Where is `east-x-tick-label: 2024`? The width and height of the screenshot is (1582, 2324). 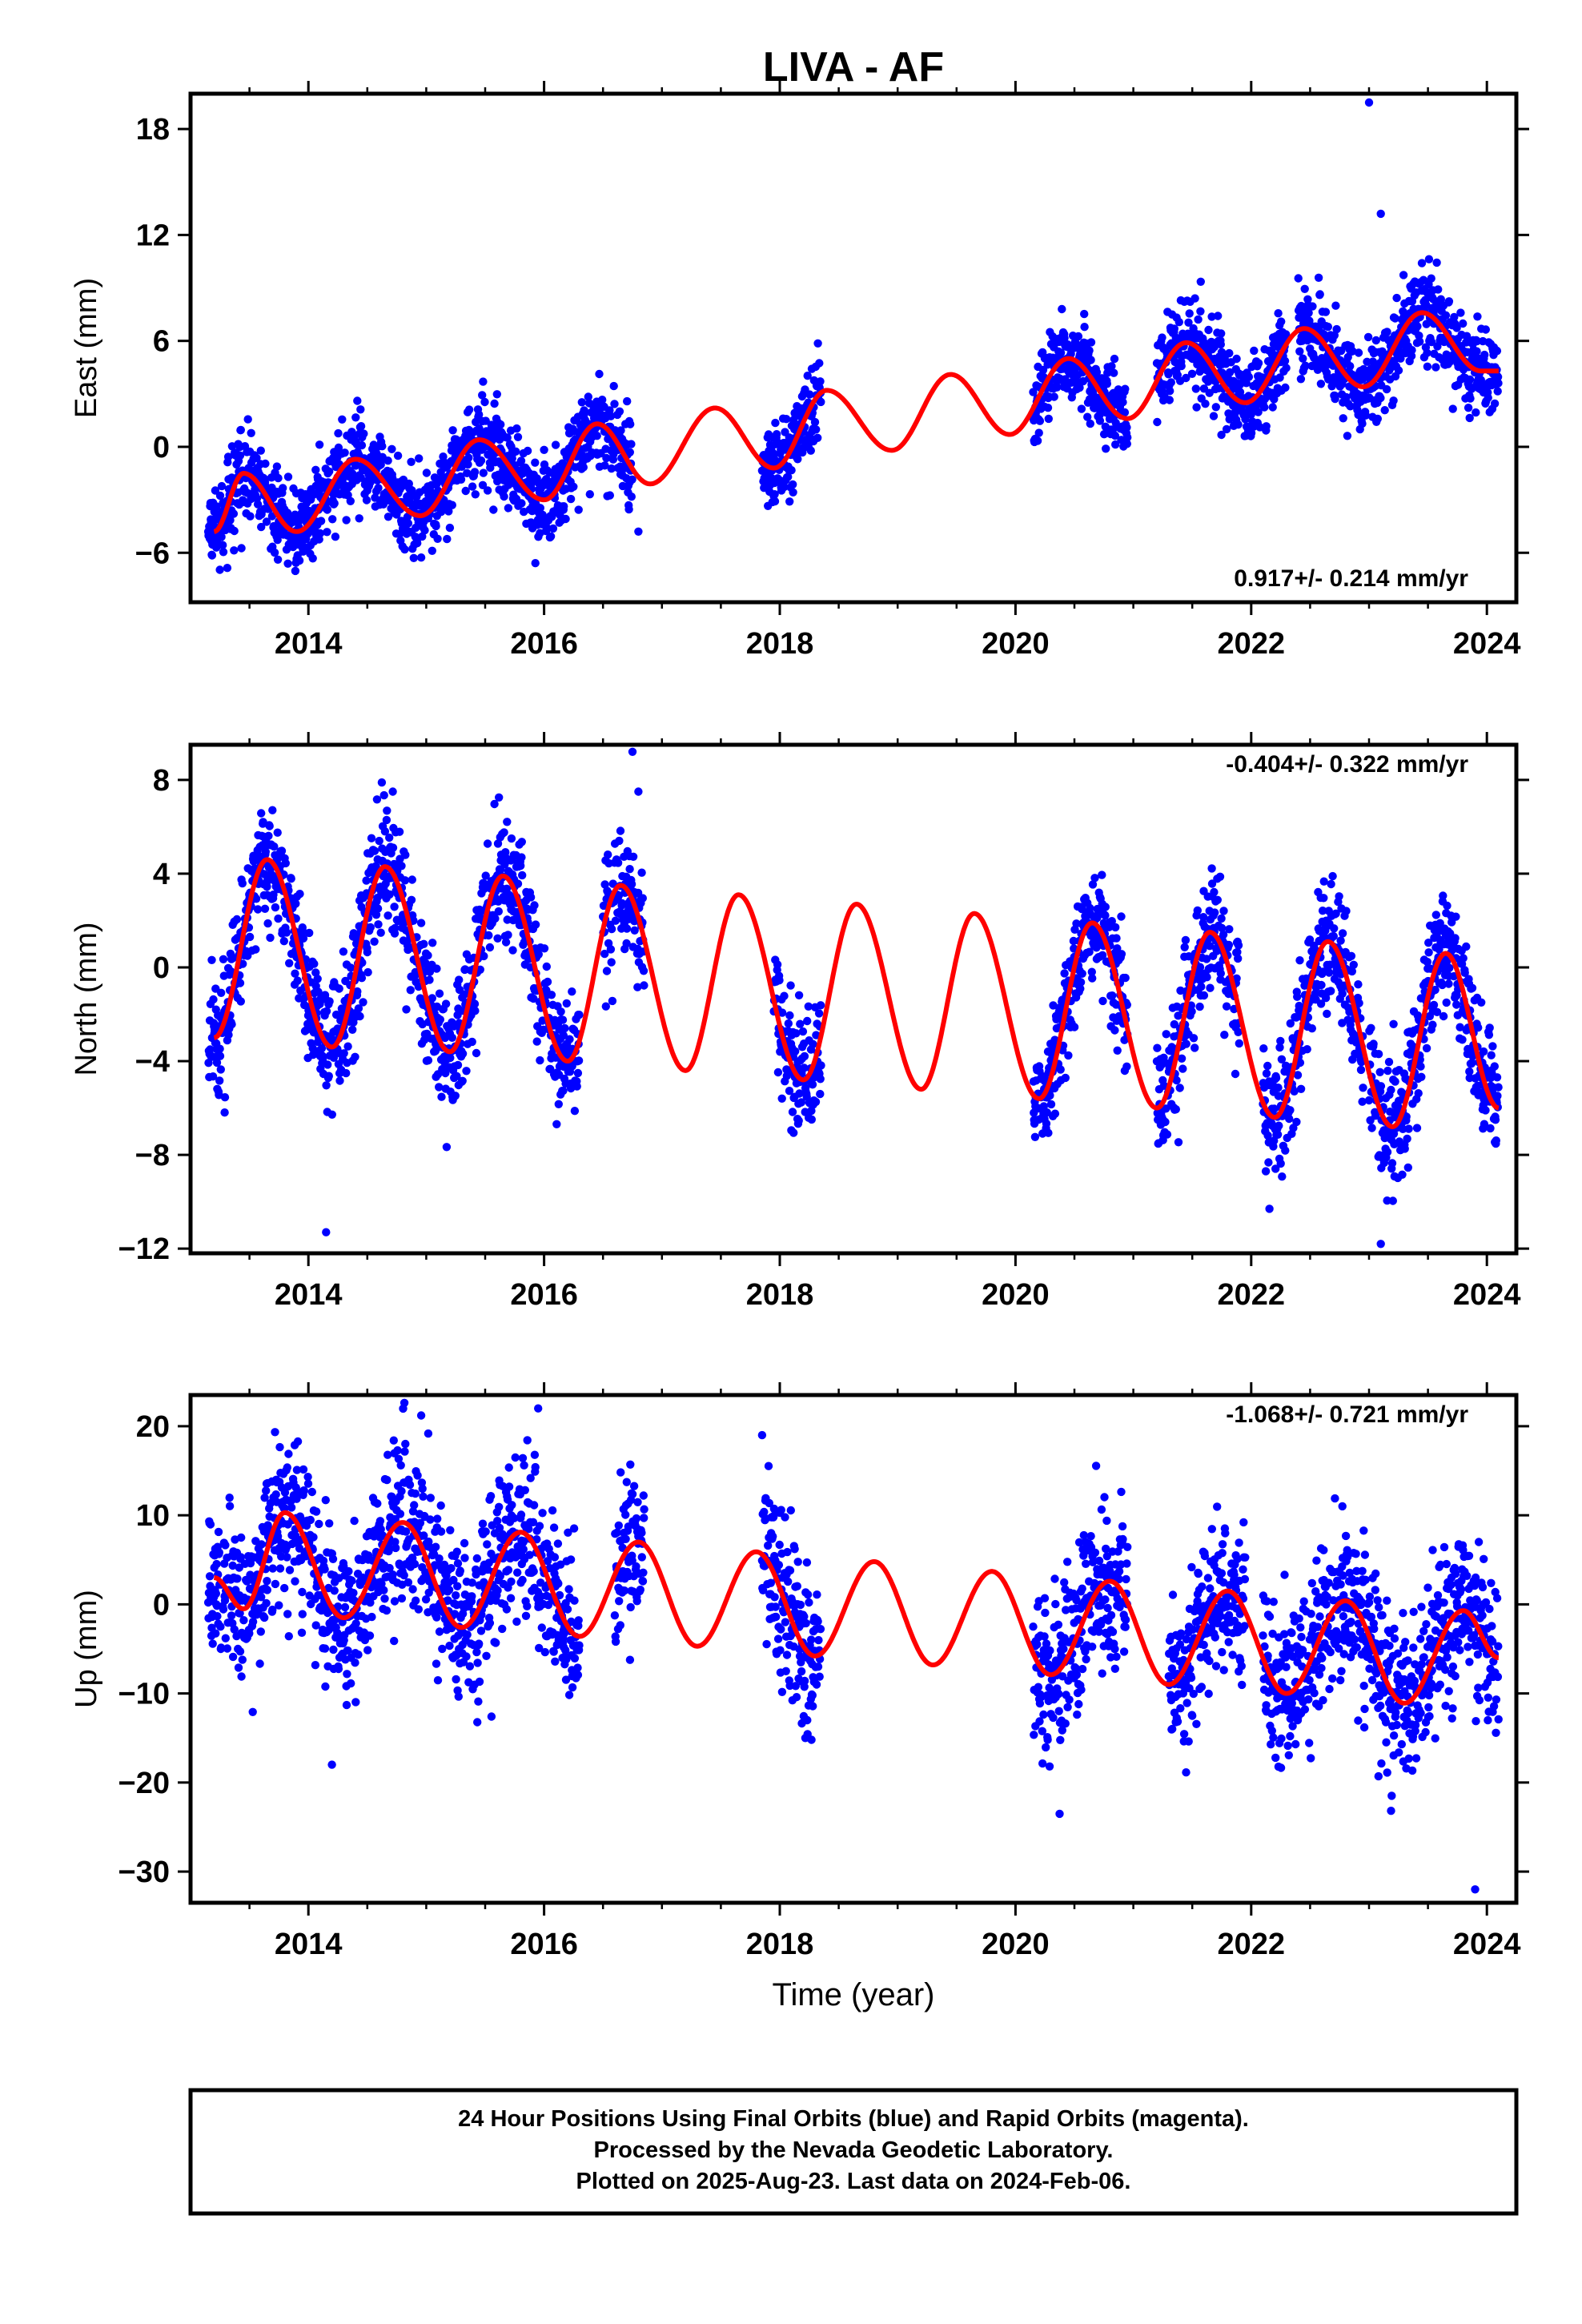 east-x-tick-label: 2024 is located at coordinates (1487, 644).